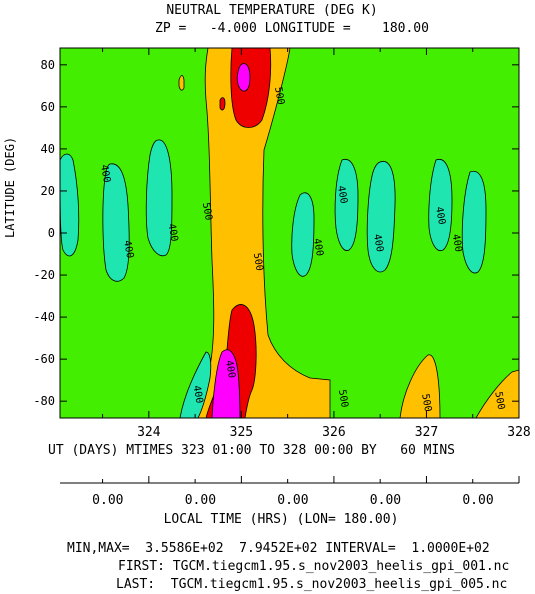 Image resolution: width=535 pixels, height=594 pixels. What do you see at coordinates (518, 432) in the screenshot?
I see `x-tick-label: 328` at bounding box center [518, 432].